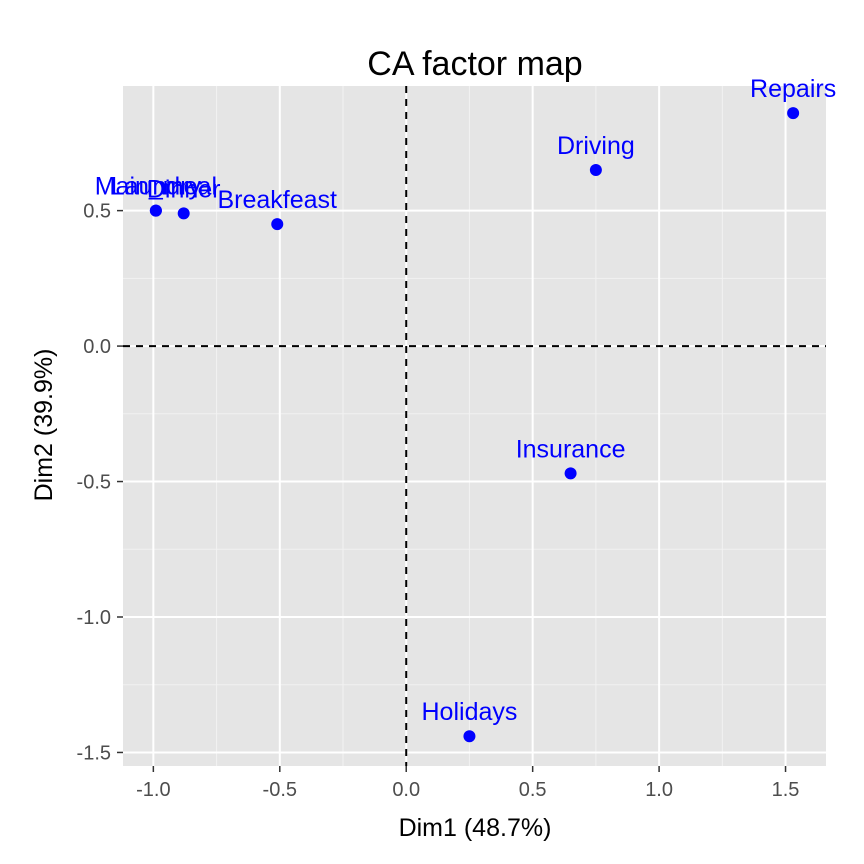 This screenshot has width=864, height=864. Describe the element at coordinates (44, 425) in the screenshot. I see `y-axis-title: Dim2 (39.9%)` at that location.